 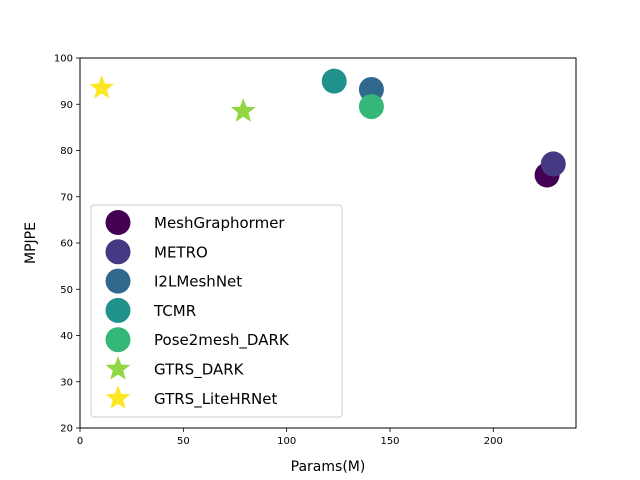 What do you see at coordinates (371, 89) in the screenshot?
I see `point-i2lmeshnet` at bounding box center [371, 89].